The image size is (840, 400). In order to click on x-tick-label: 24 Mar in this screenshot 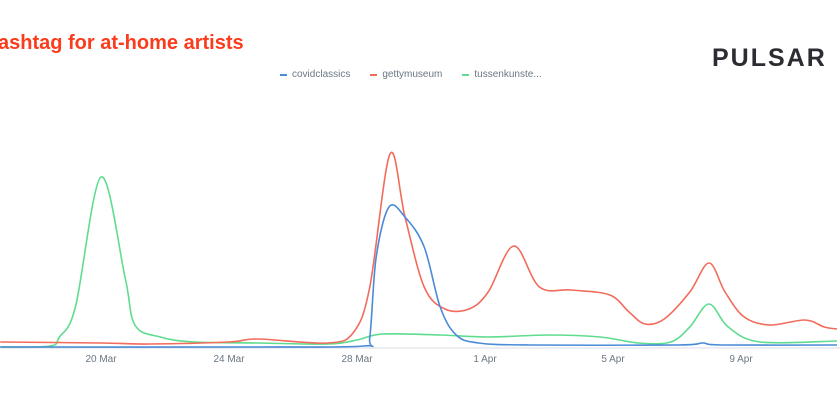, I will do `click(229, 359)`.